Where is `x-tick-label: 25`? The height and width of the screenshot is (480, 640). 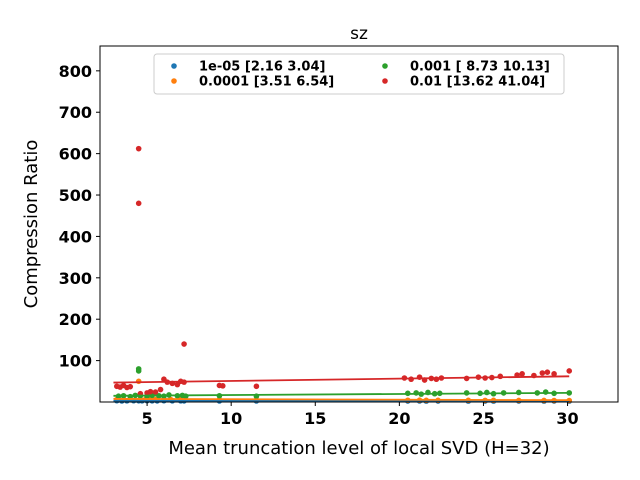
x-tick-label: 25 is located at coordinates (483, 418).